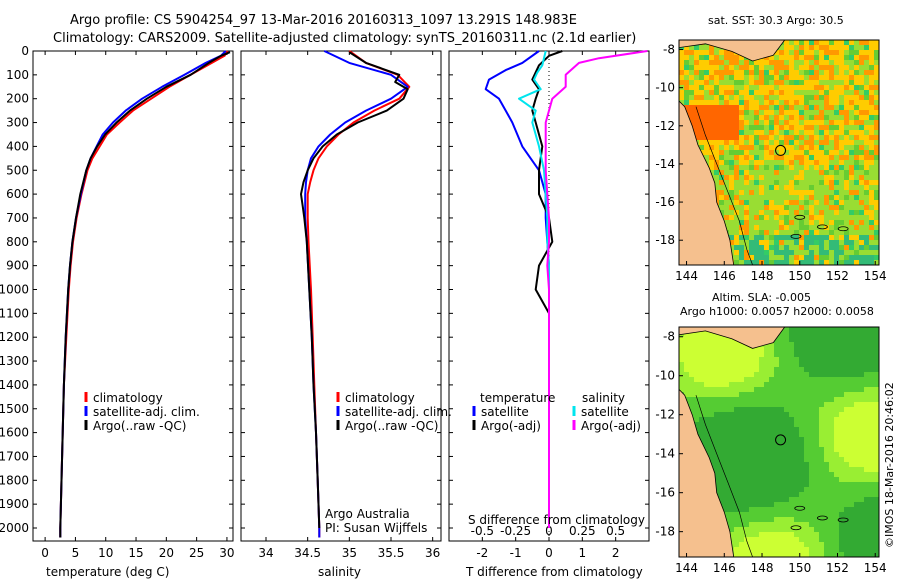  I want to click on series-line-argo-raw-qc-, so click(354, 290).